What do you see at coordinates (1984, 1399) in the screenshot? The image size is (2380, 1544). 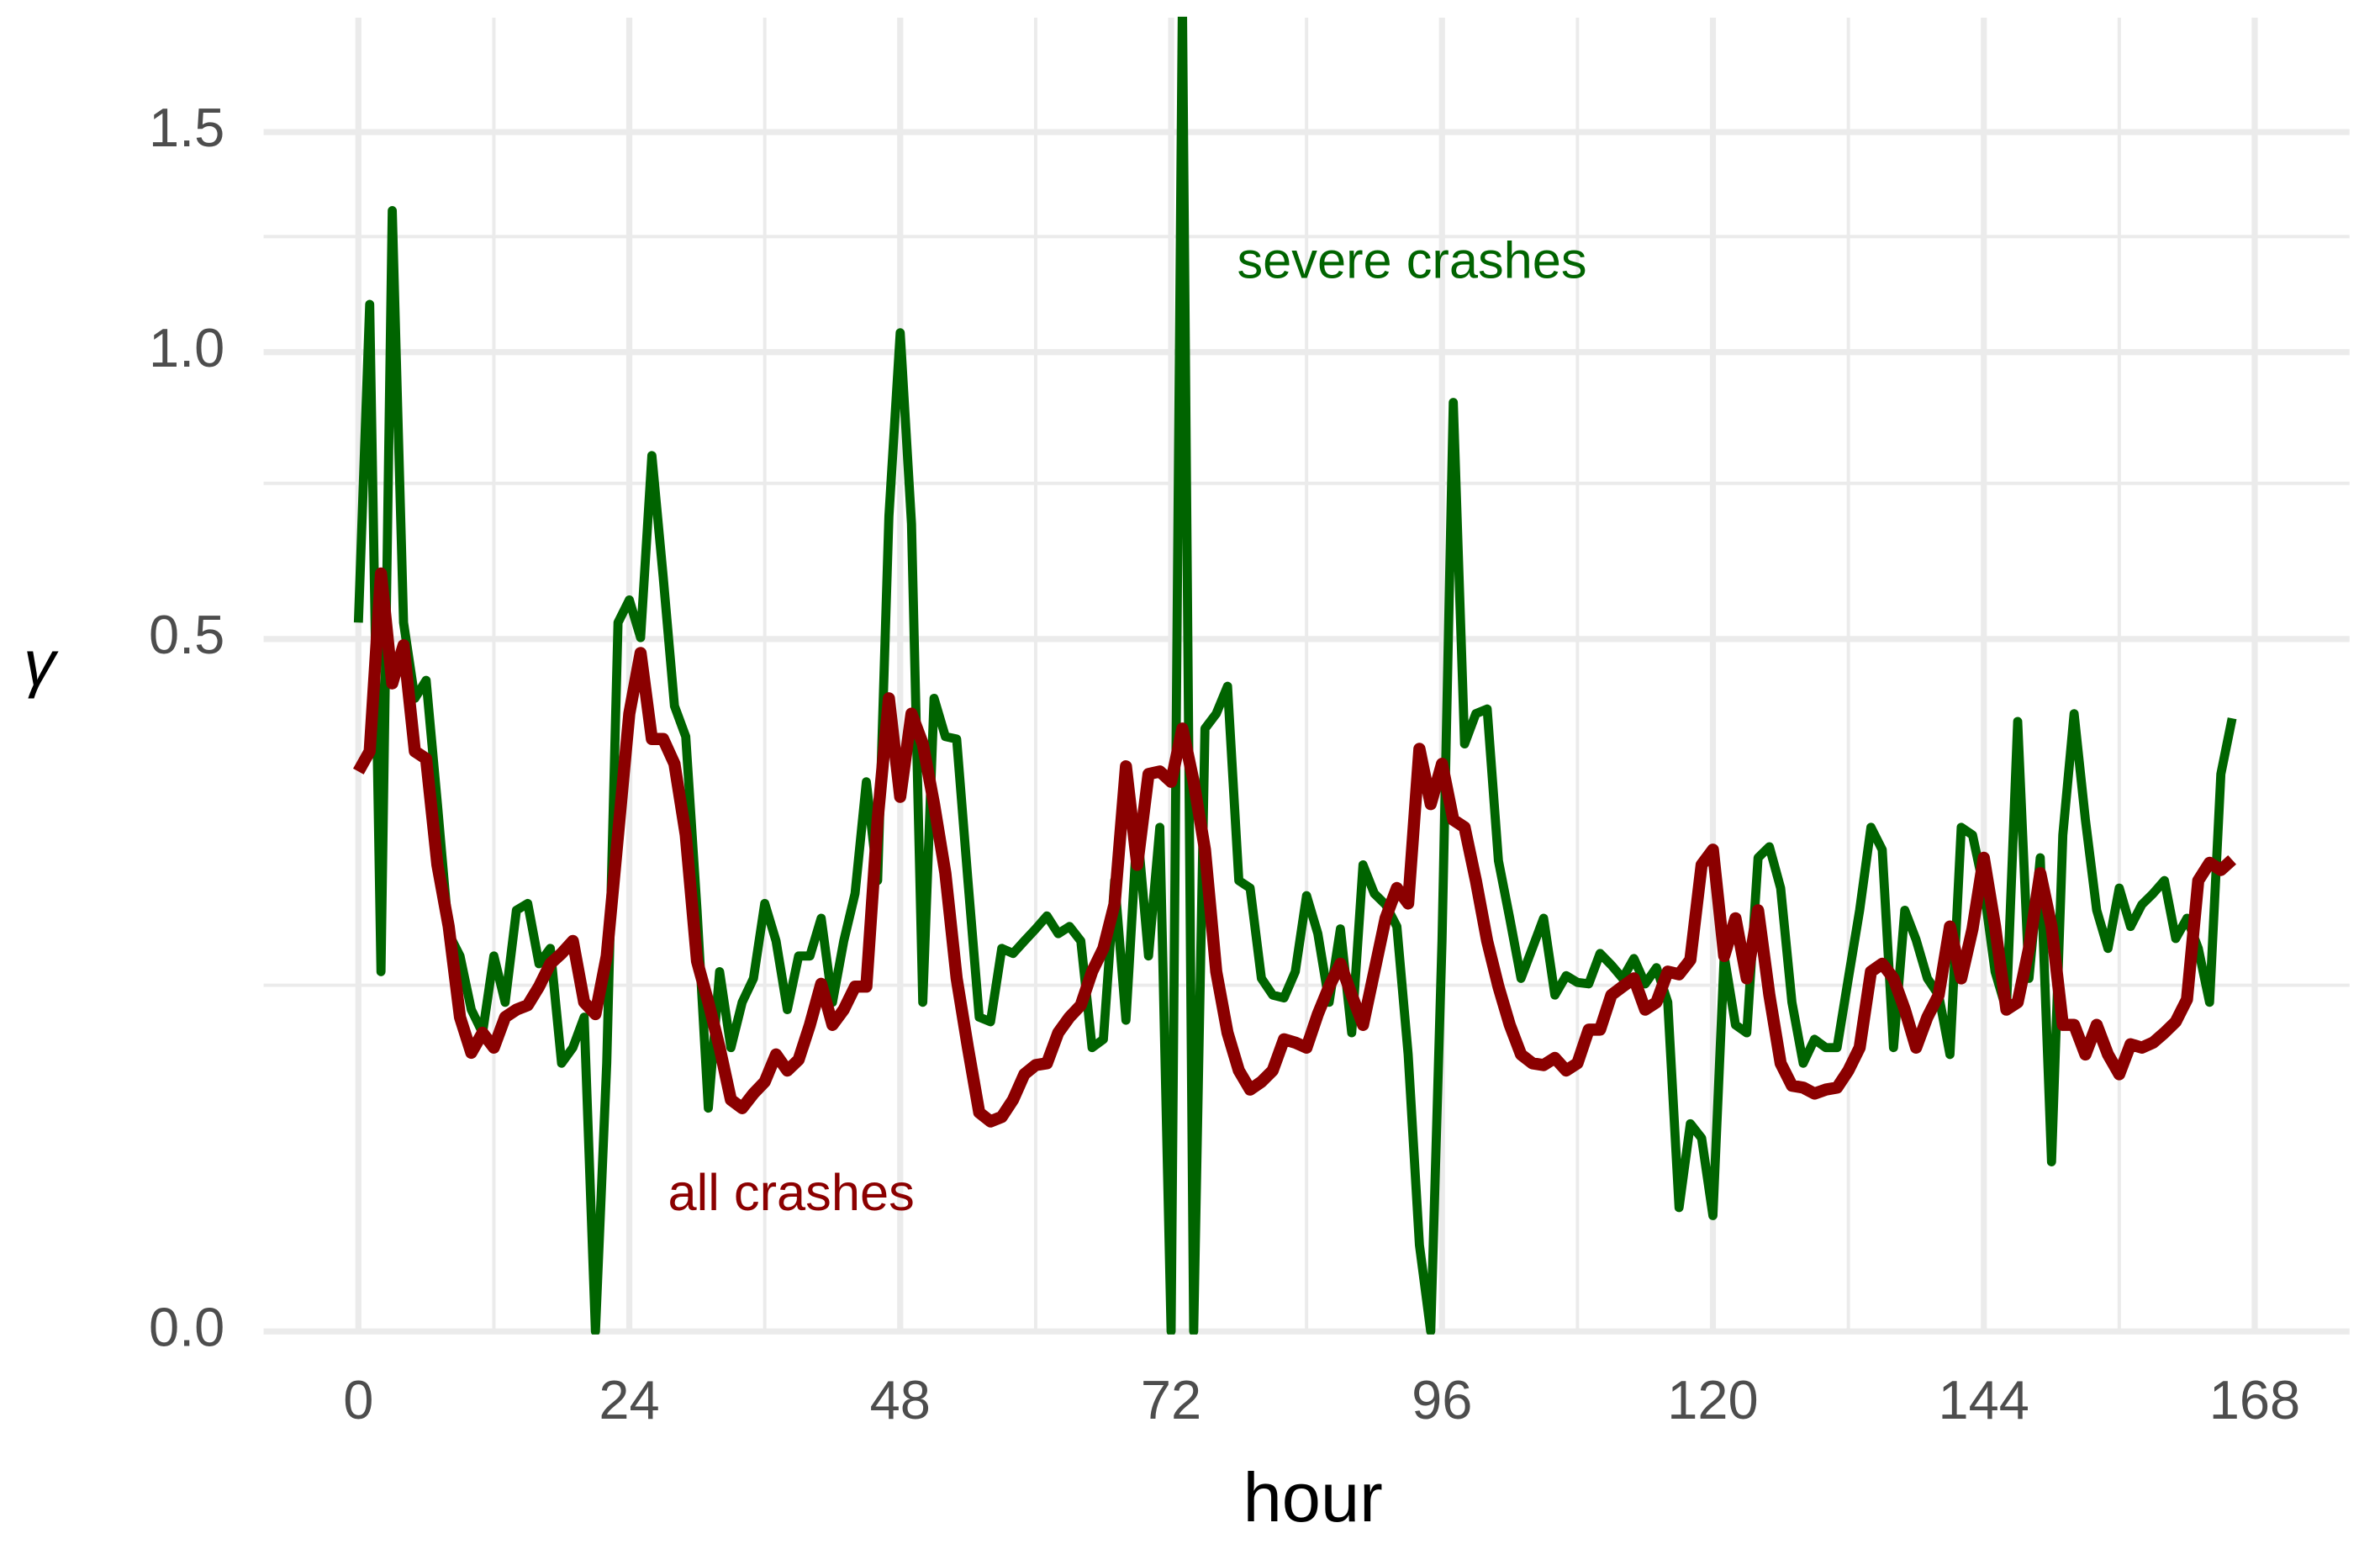 I see `x-tick-label: 144` at bounding box center [1984, 1399].